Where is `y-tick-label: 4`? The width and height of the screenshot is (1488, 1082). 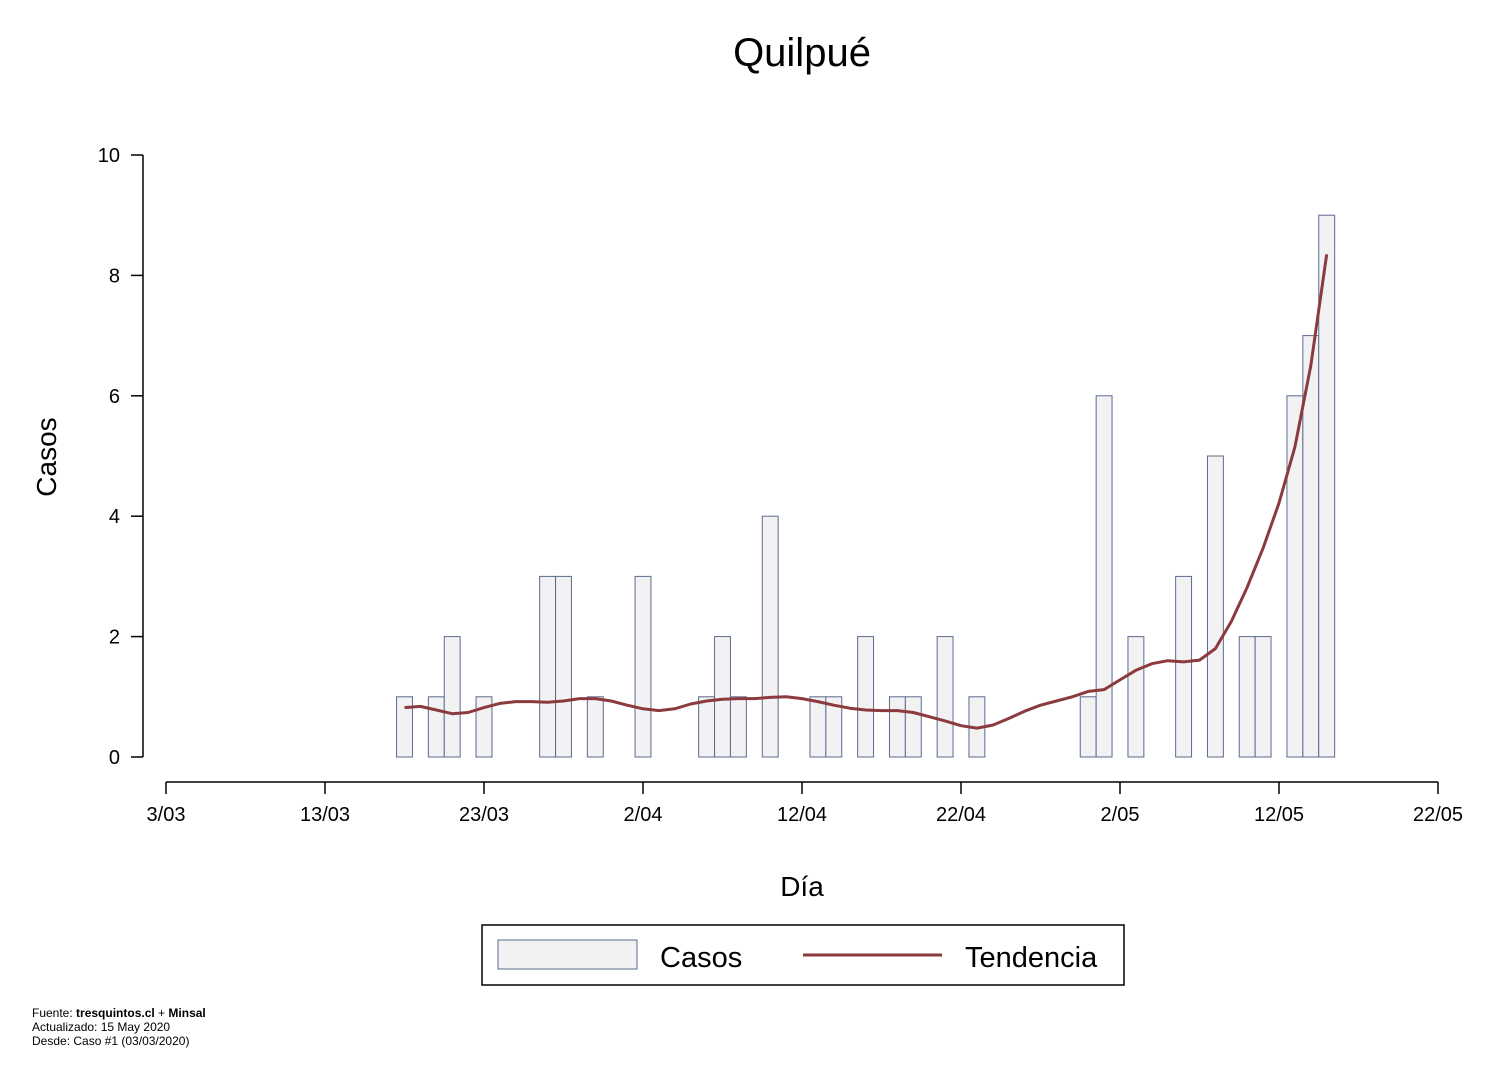 y-tick-label: 4 is located at coordinates (114, 517).